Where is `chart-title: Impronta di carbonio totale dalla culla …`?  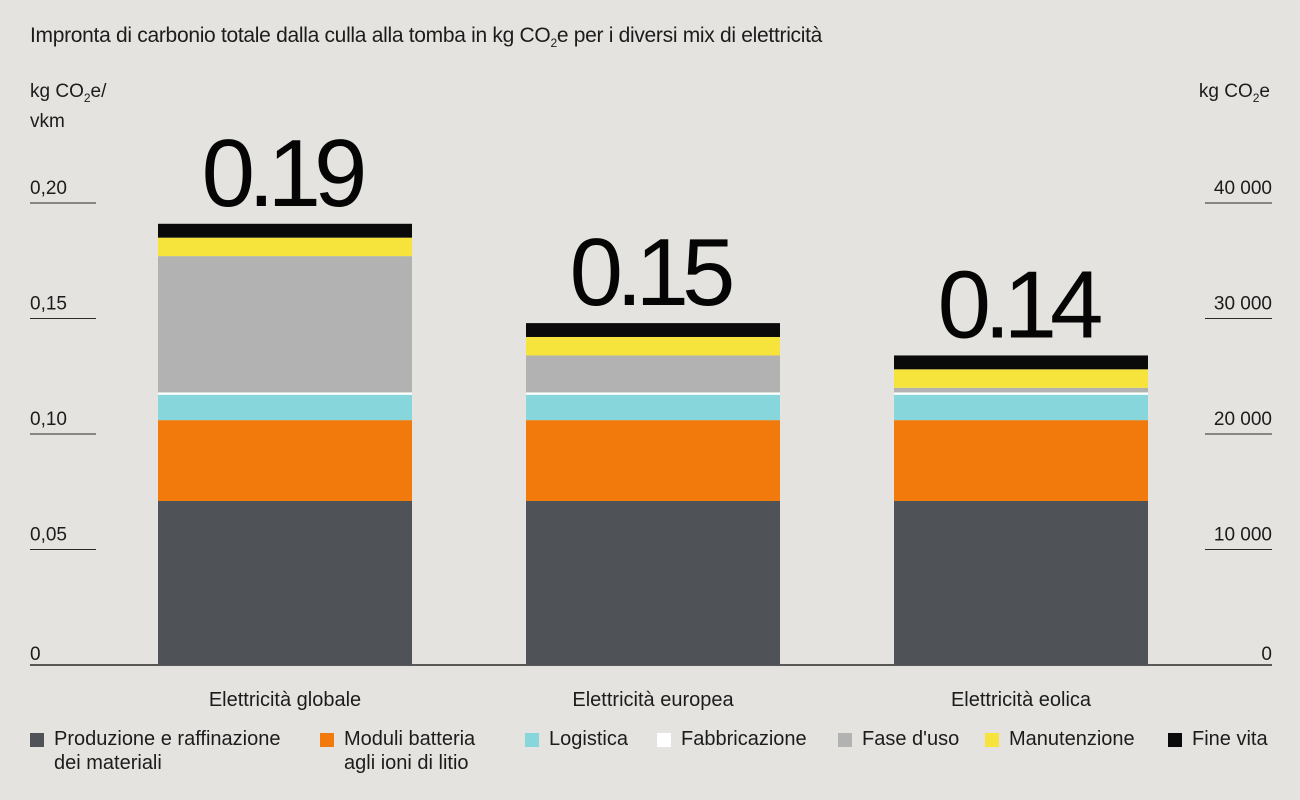
chart-title: Impronta di carbonio totale dalla culla … is located at coordinates (426, 37).